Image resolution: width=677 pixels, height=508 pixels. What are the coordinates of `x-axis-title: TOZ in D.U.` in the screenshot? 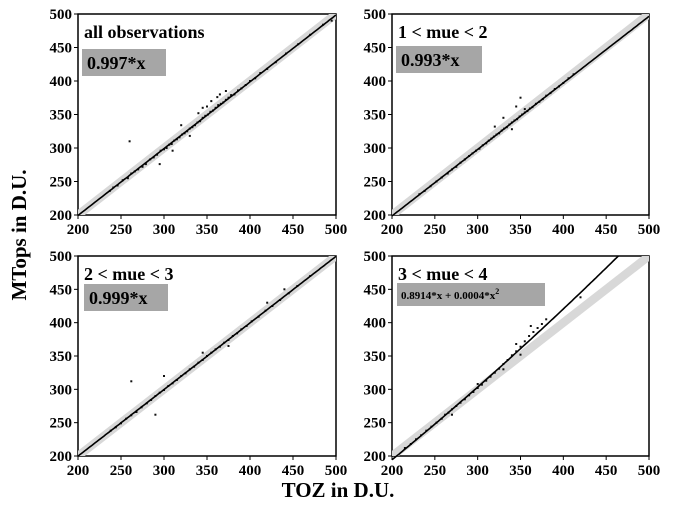 It's located at (338, 490).